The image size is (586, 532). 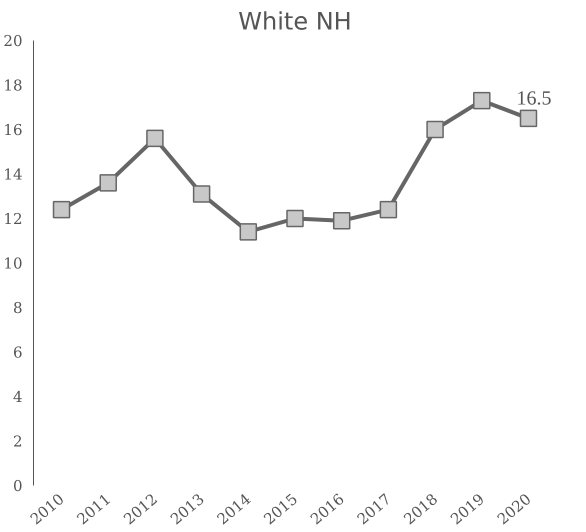 I want to click on y-tick-label: 8, so click(x=17, y=308).